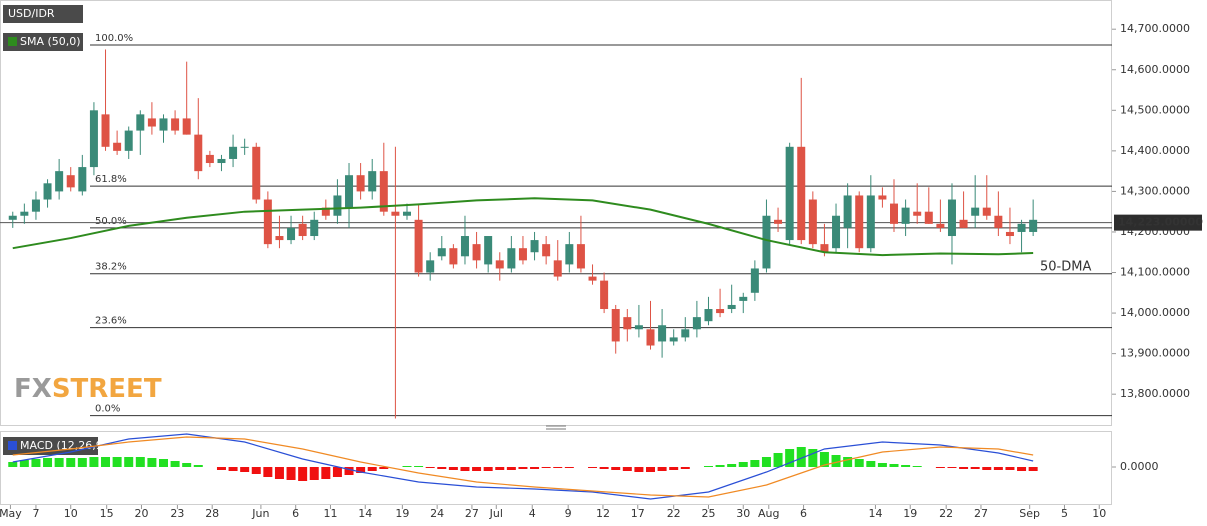  Describe the element at coordinates (1099, 513) in the screenshot. I see `x-tick-label: 10` at that location.